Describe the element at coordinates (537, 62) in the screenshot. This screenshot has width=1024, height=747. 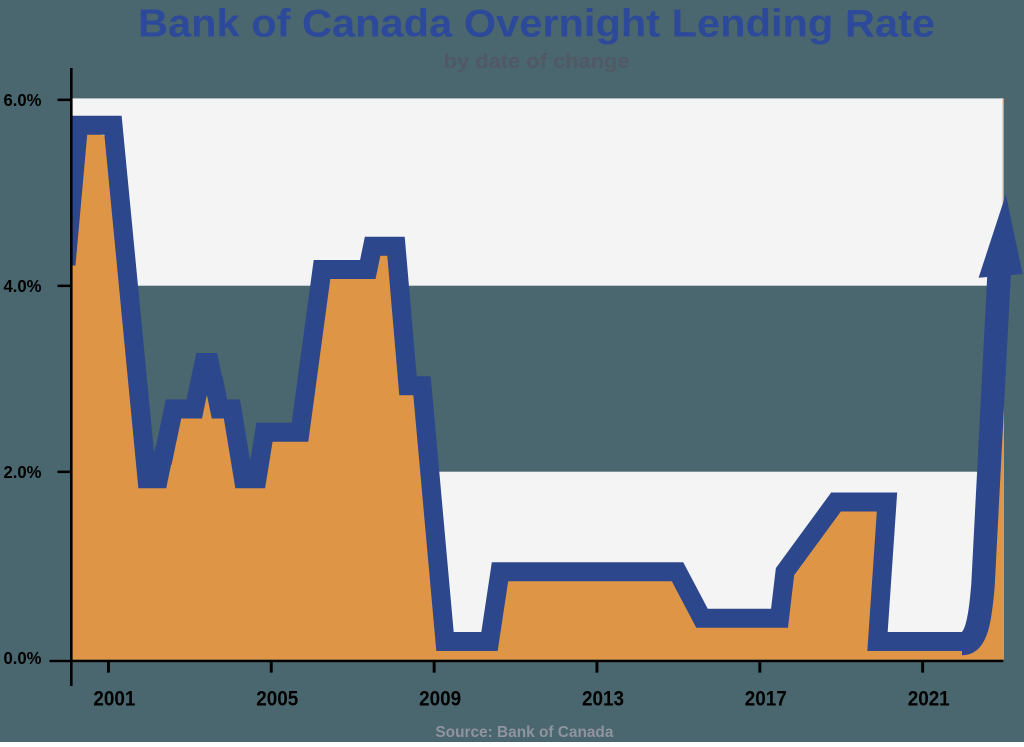
I see `svg-text: by date of change` at that location.